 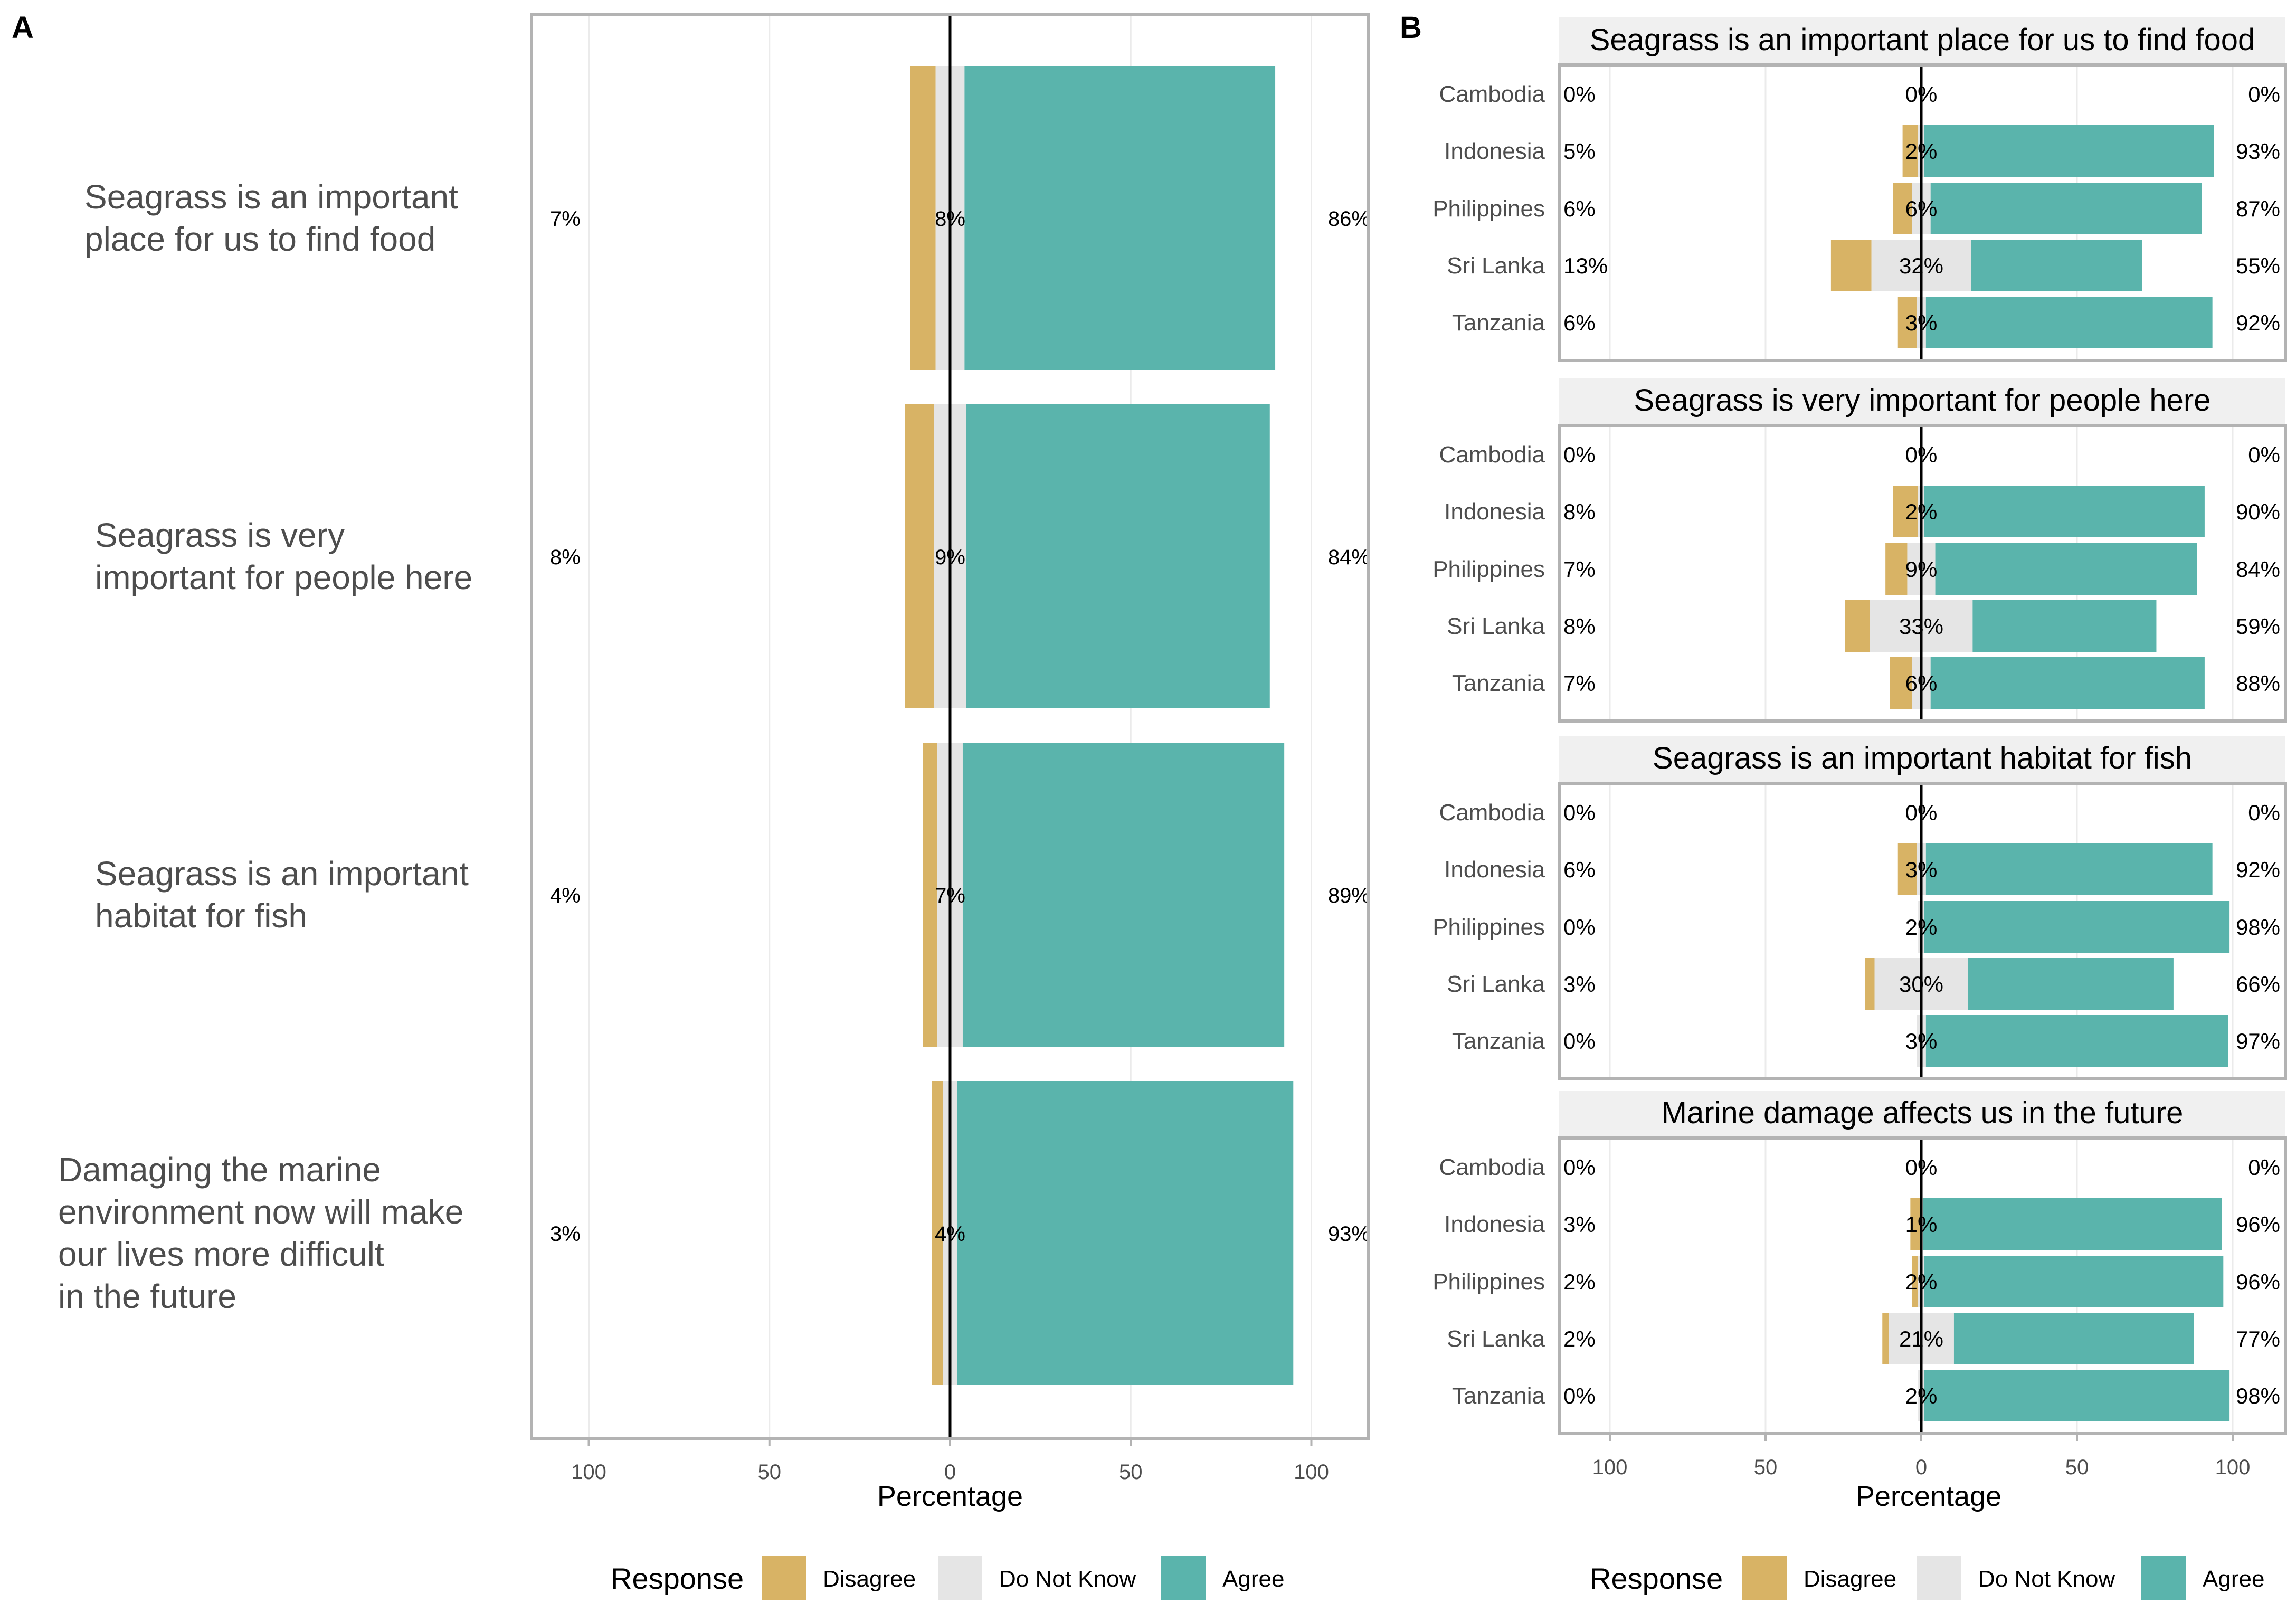 I want to click on tick-label-a-3: 50, so click(x=1131, y=1472).